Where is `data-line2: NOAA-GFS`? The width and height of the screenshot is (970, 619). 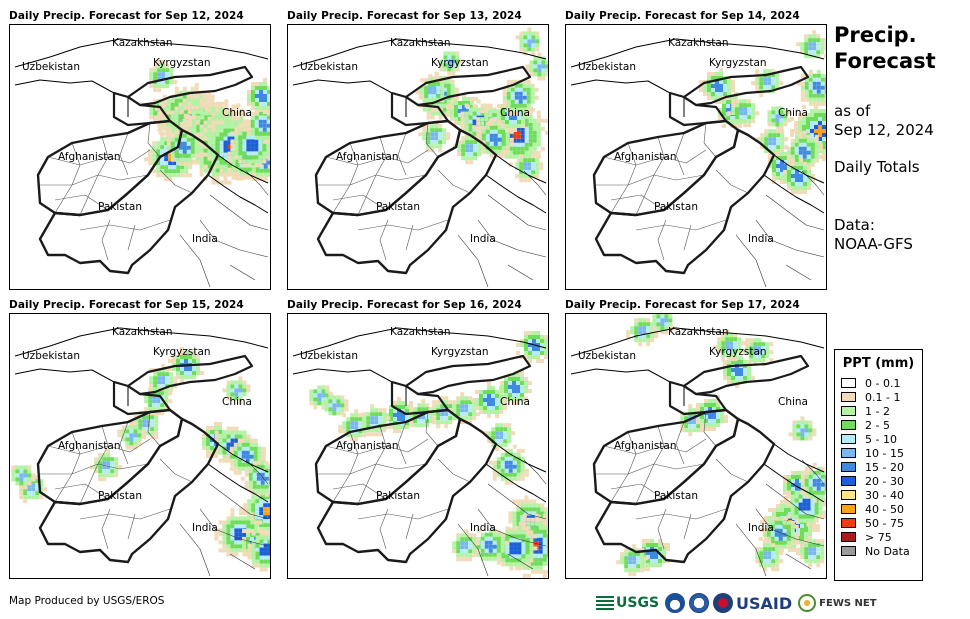 data-line2: NOAA-GFS is located at coordinates (873, 244).